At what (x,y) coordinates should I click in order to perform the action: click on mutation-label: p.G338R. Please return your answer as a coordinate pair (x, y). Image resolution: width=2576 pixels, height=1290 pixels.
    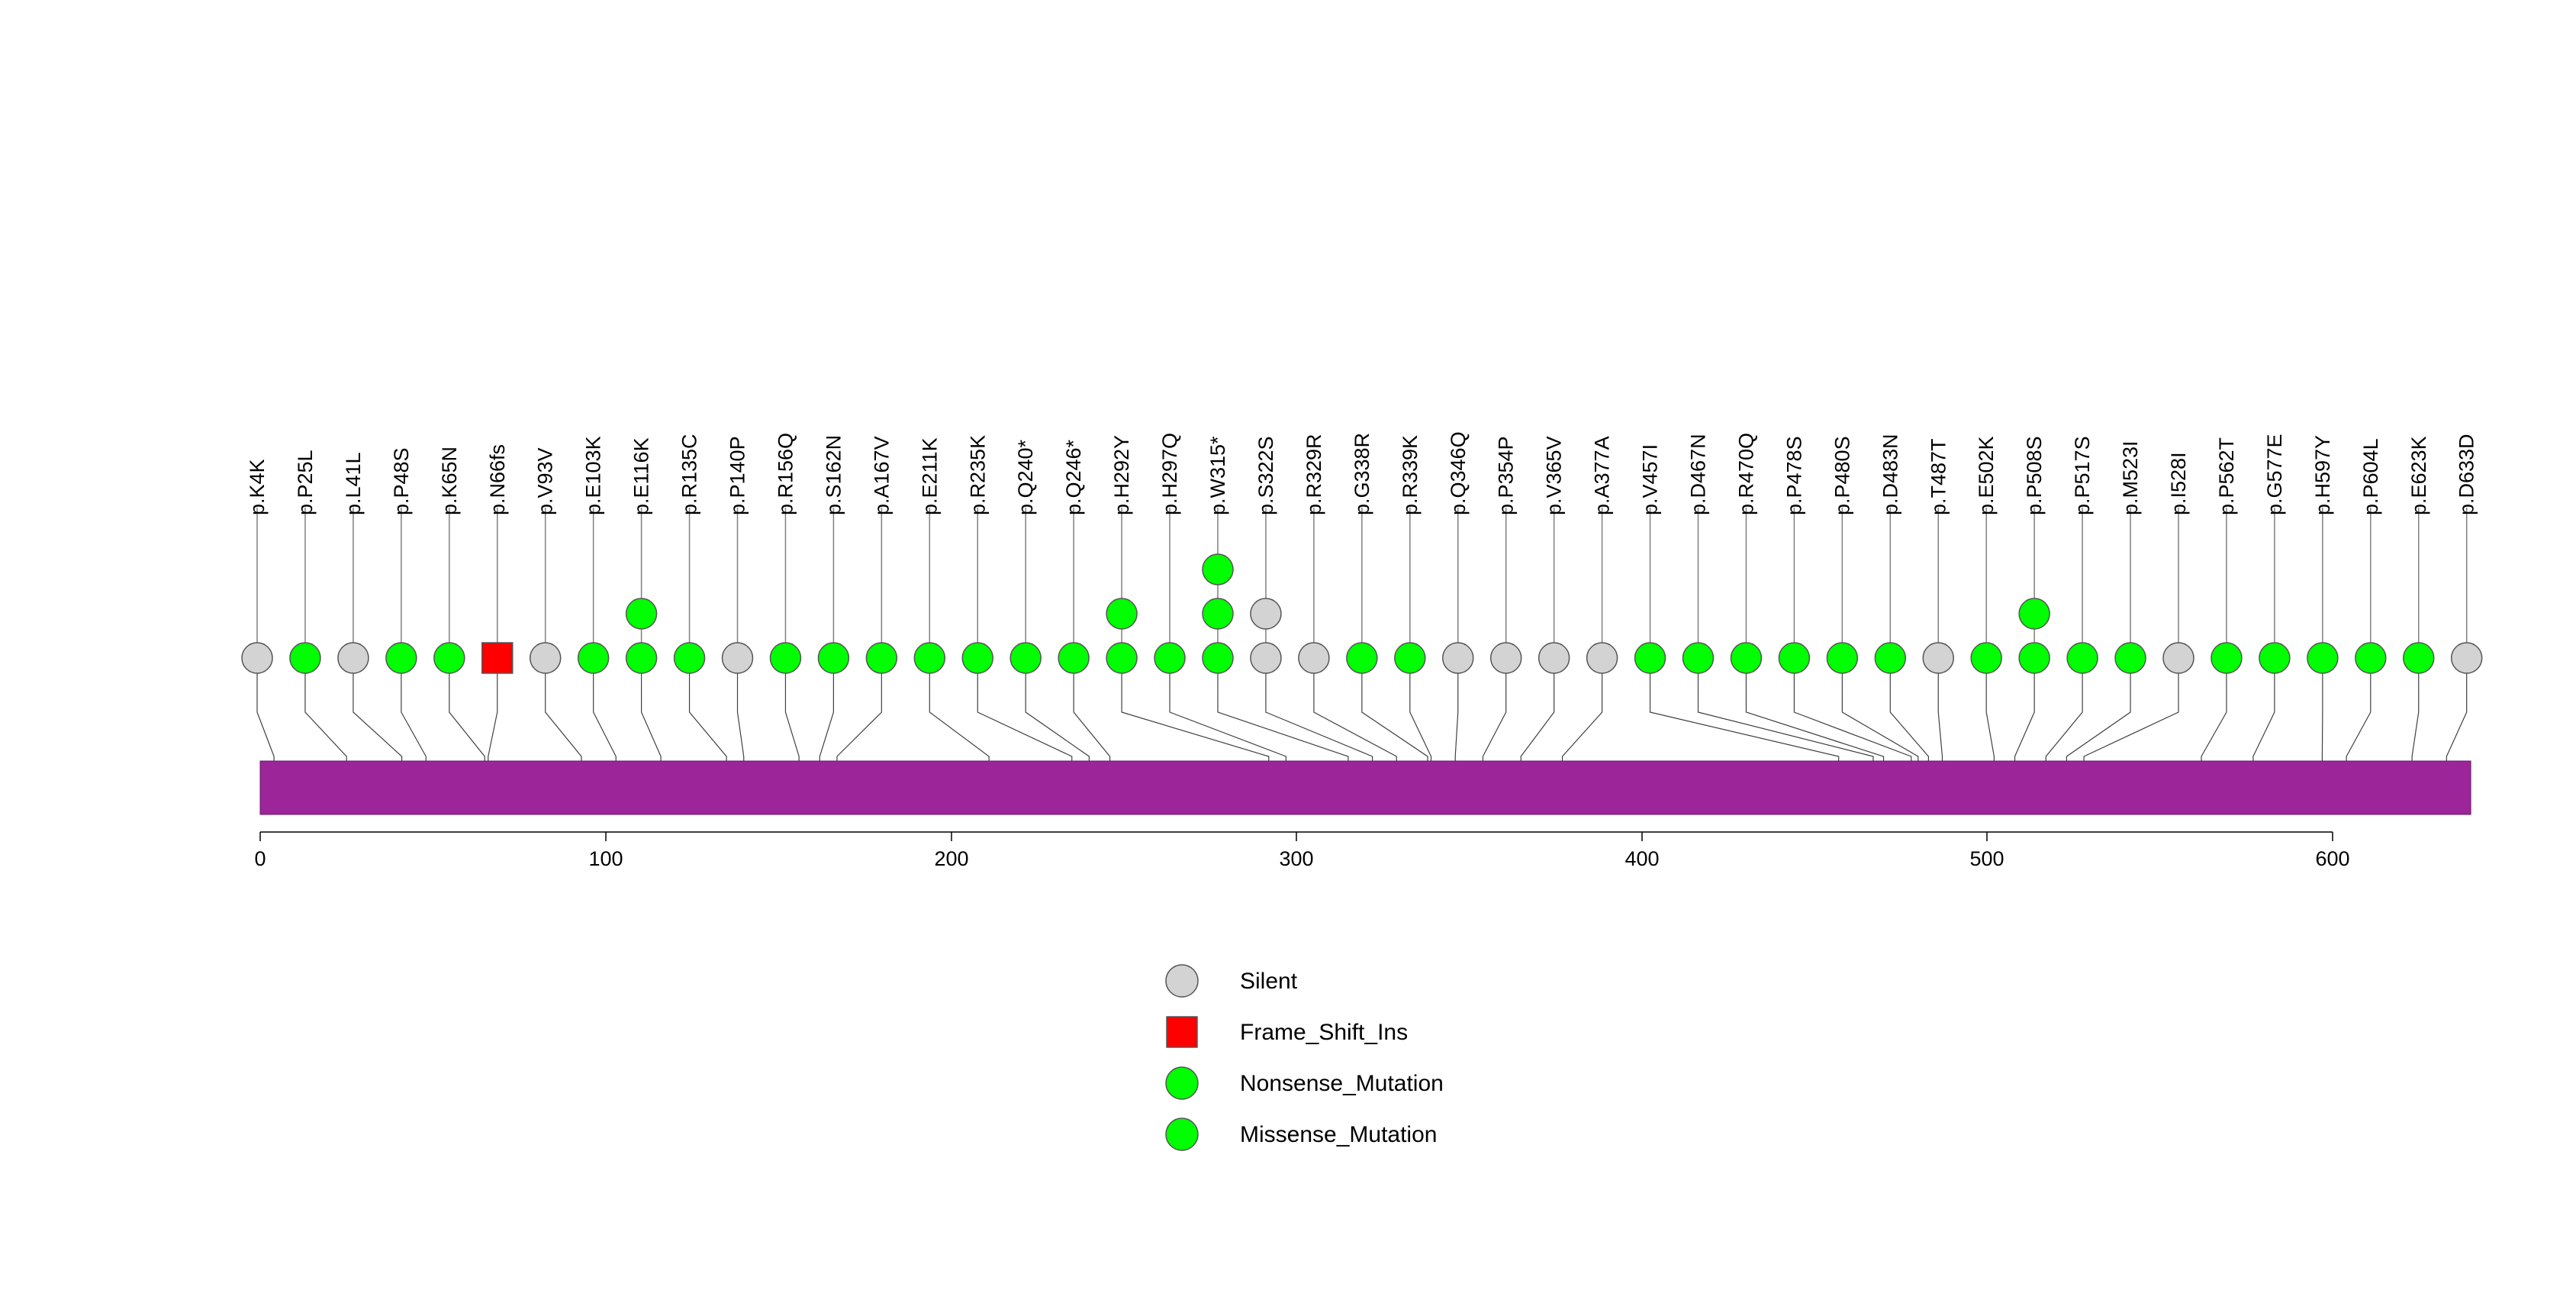
    Looking at the image, I should click on (1362, 474).